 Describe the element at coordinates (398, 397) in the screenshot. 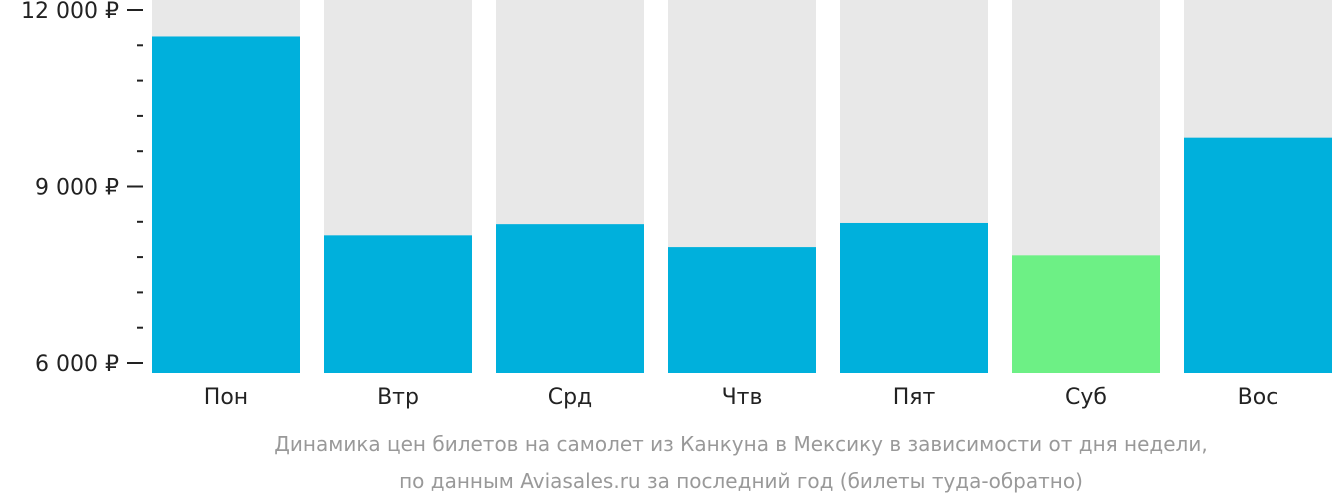

I see `x-tick-label: Втр` at that location.